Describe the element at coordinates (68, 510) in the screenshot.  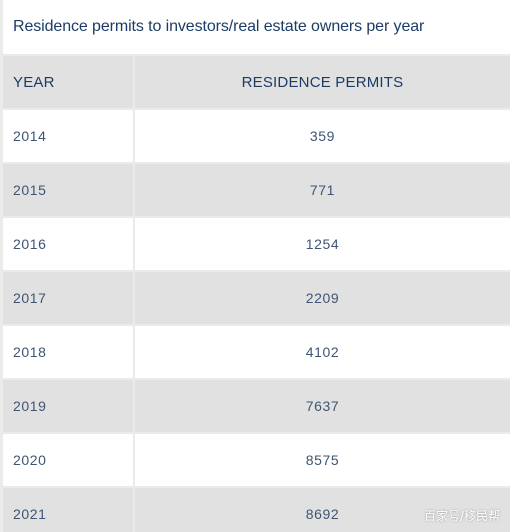
I see `year-cell: 2021` at that location.